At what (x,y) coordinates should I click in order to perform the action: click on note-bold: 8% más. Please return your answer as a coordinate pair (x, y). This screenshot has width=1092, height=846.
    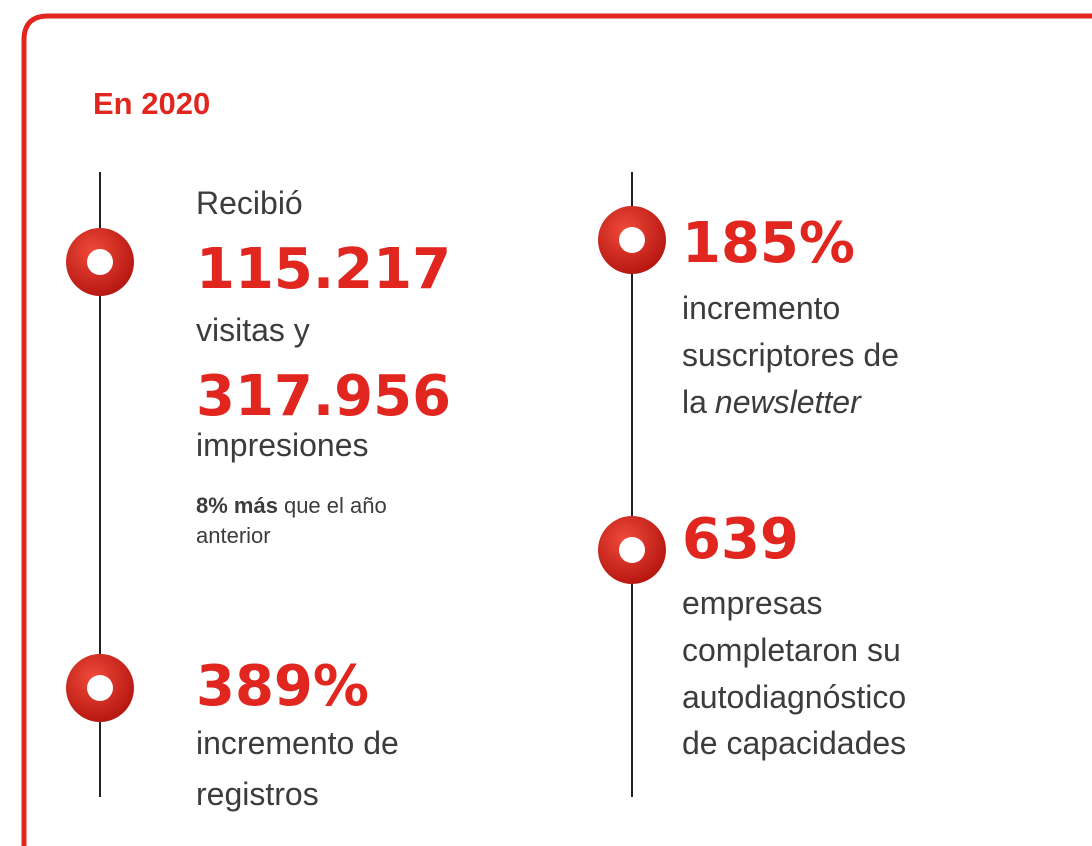
    Looking at the image, I should click on (237, 505).